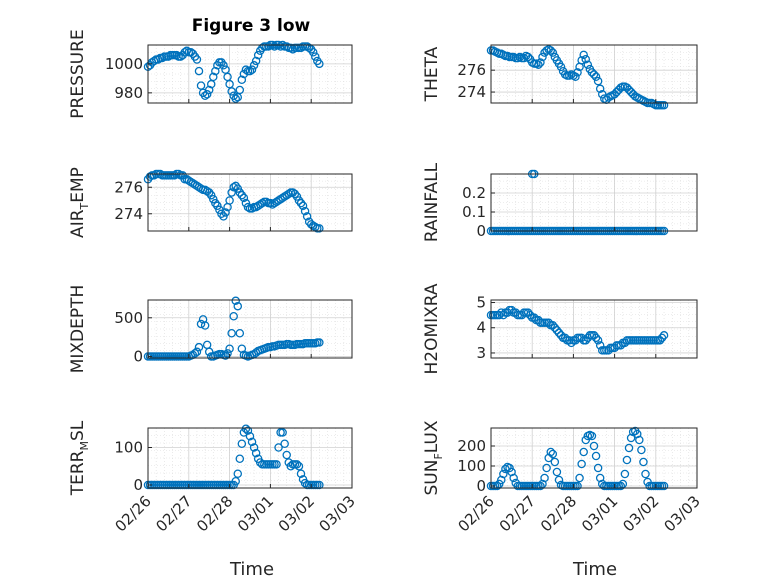  I want to click on y-axis-label: AIRTEMP, so click(79, 202).